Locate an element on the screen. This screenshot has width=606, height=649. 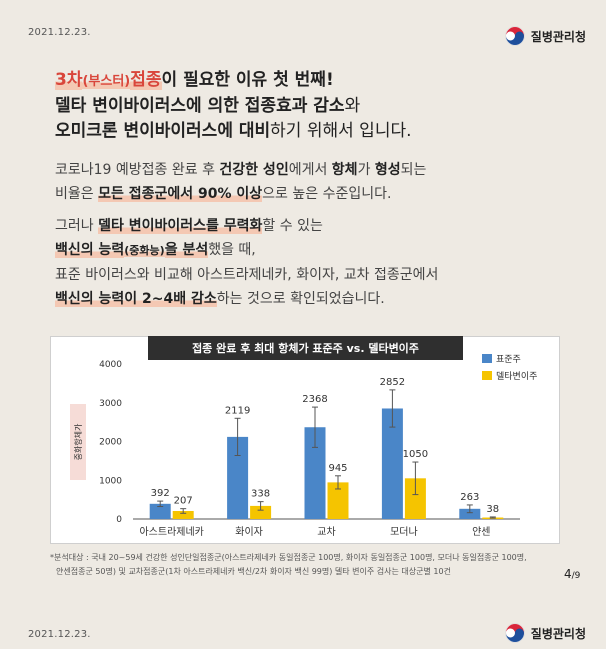
y-tick-label: 1000 is located at coordinates (110, 481).